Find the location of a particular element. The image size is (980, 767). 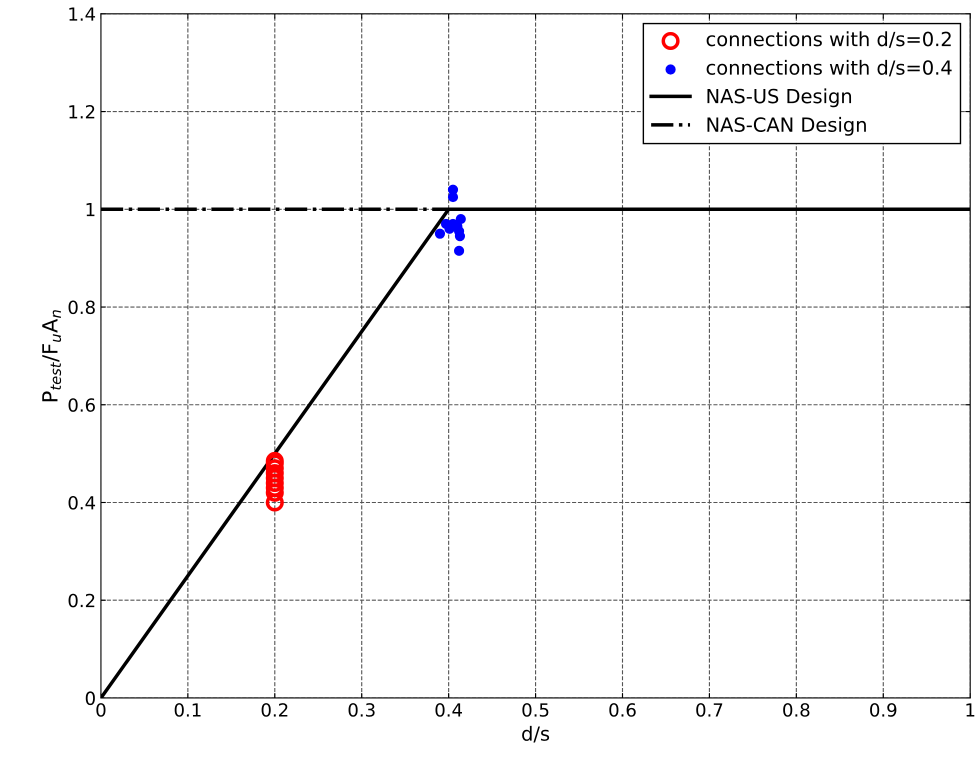

y-tick-label: 0.6 is located at coordinates (81, 405).